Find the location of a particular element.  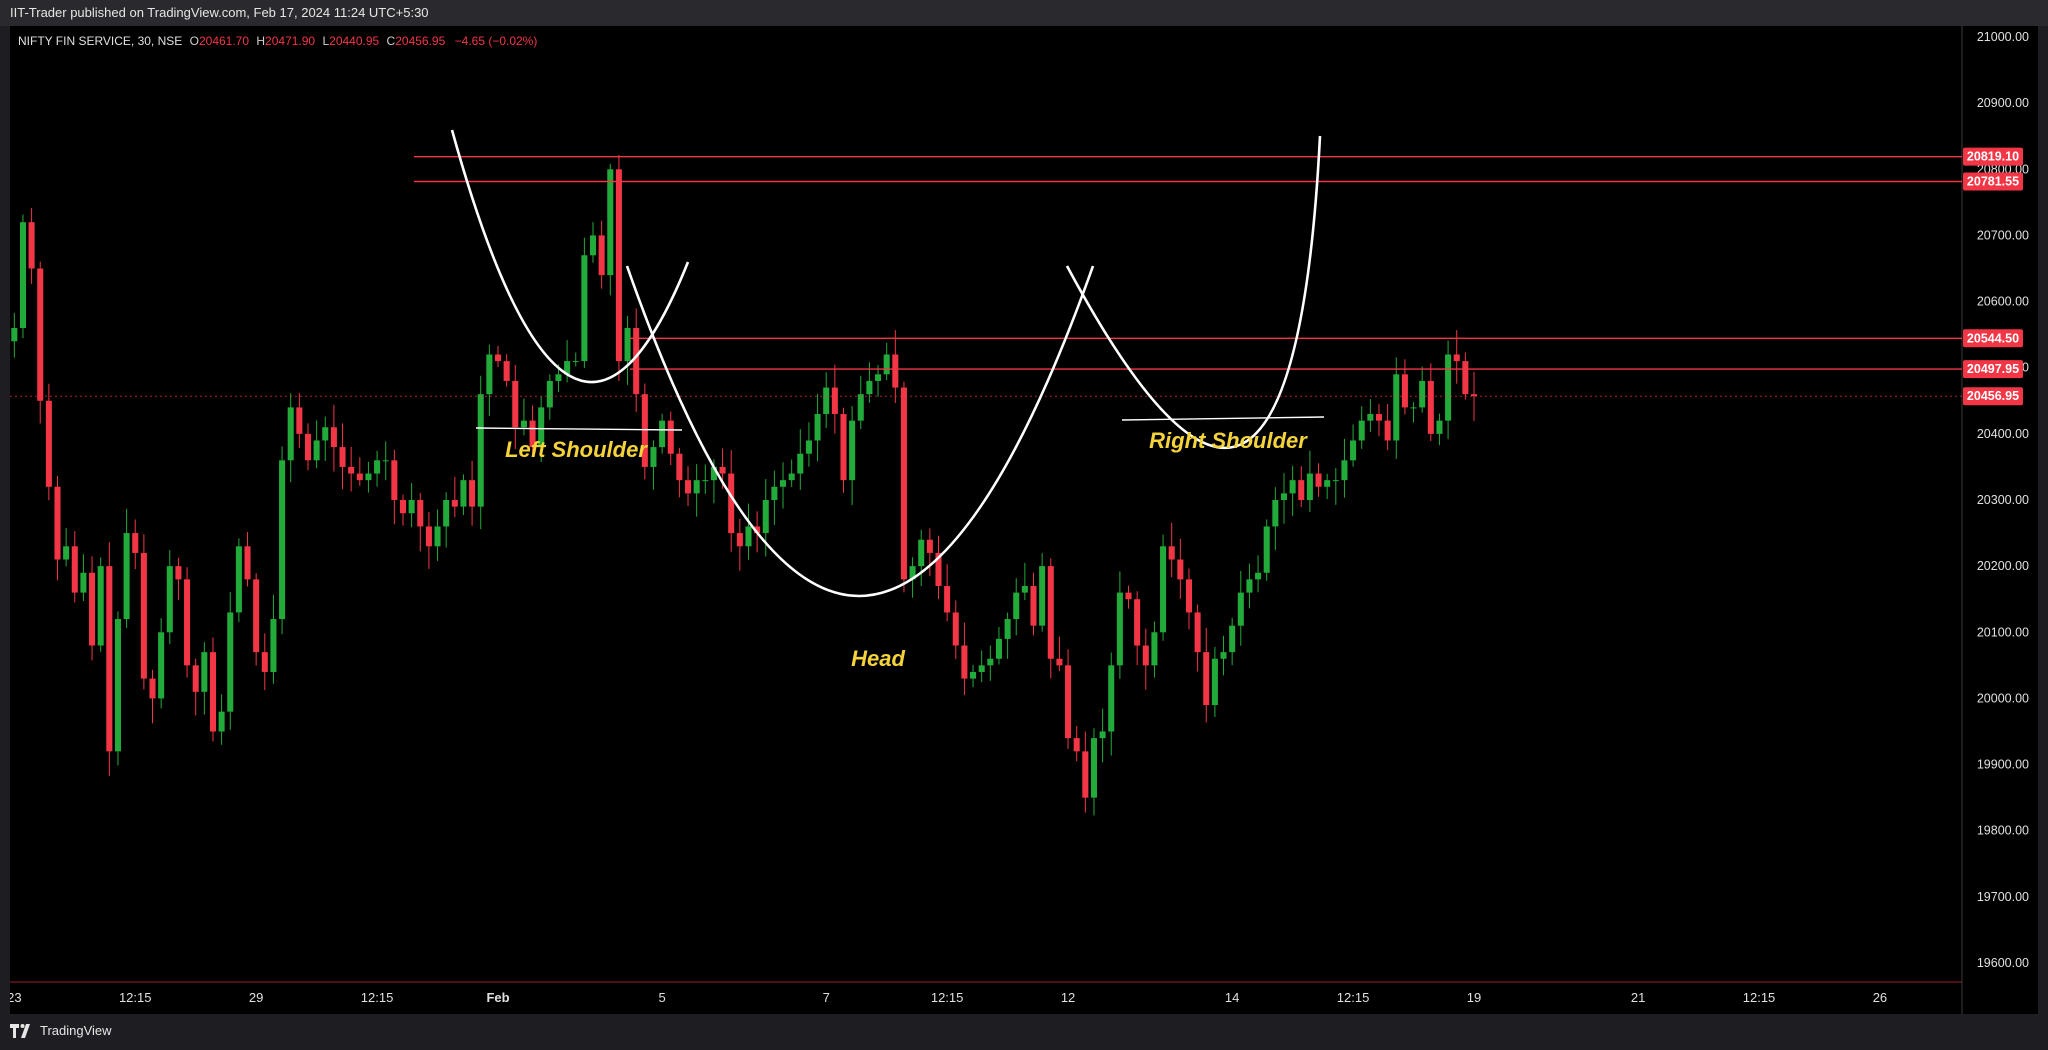

x-tick-label: 29 is located at coordinates (256, 997).